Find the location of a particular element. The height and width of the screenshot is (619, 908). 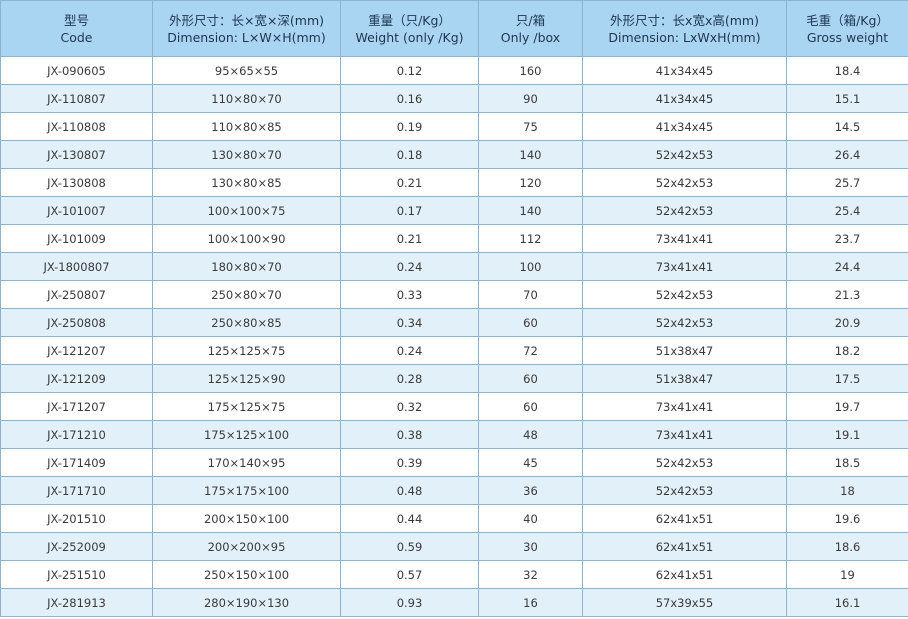

header-cell: 外形尺寸：长x宽x高(mm) Dimension: LxWxH(mm) is located at coordinates (684, 28).